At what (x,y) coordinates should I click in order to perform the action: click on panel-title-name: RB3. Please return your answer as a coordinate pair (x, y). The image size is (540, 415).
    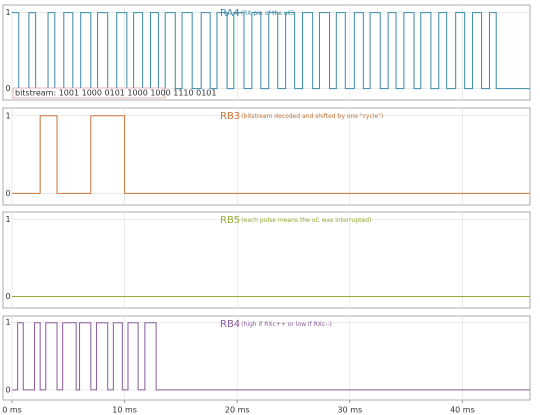
    Looking at the image, I should click on (230, 116).